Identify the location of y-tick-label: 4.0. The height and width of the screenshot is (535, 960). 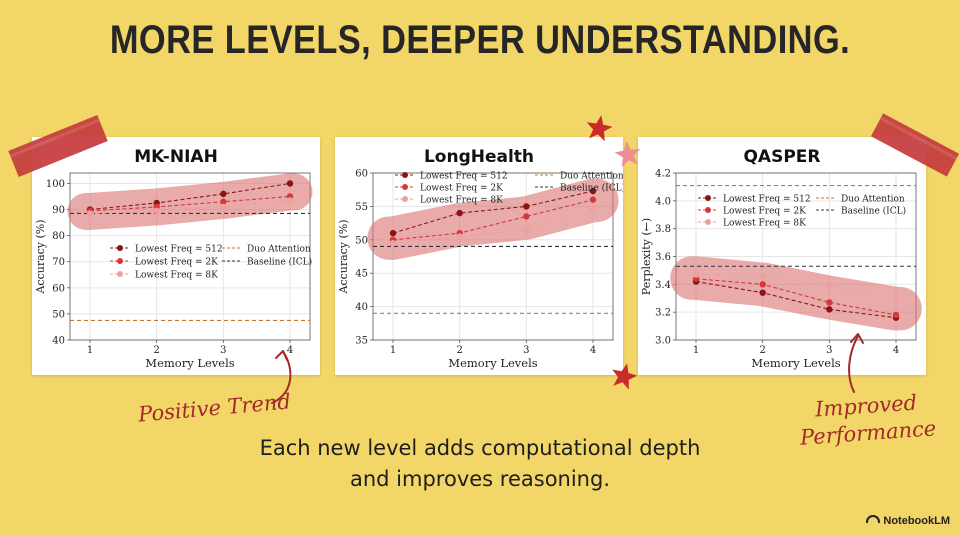
(663, 201).